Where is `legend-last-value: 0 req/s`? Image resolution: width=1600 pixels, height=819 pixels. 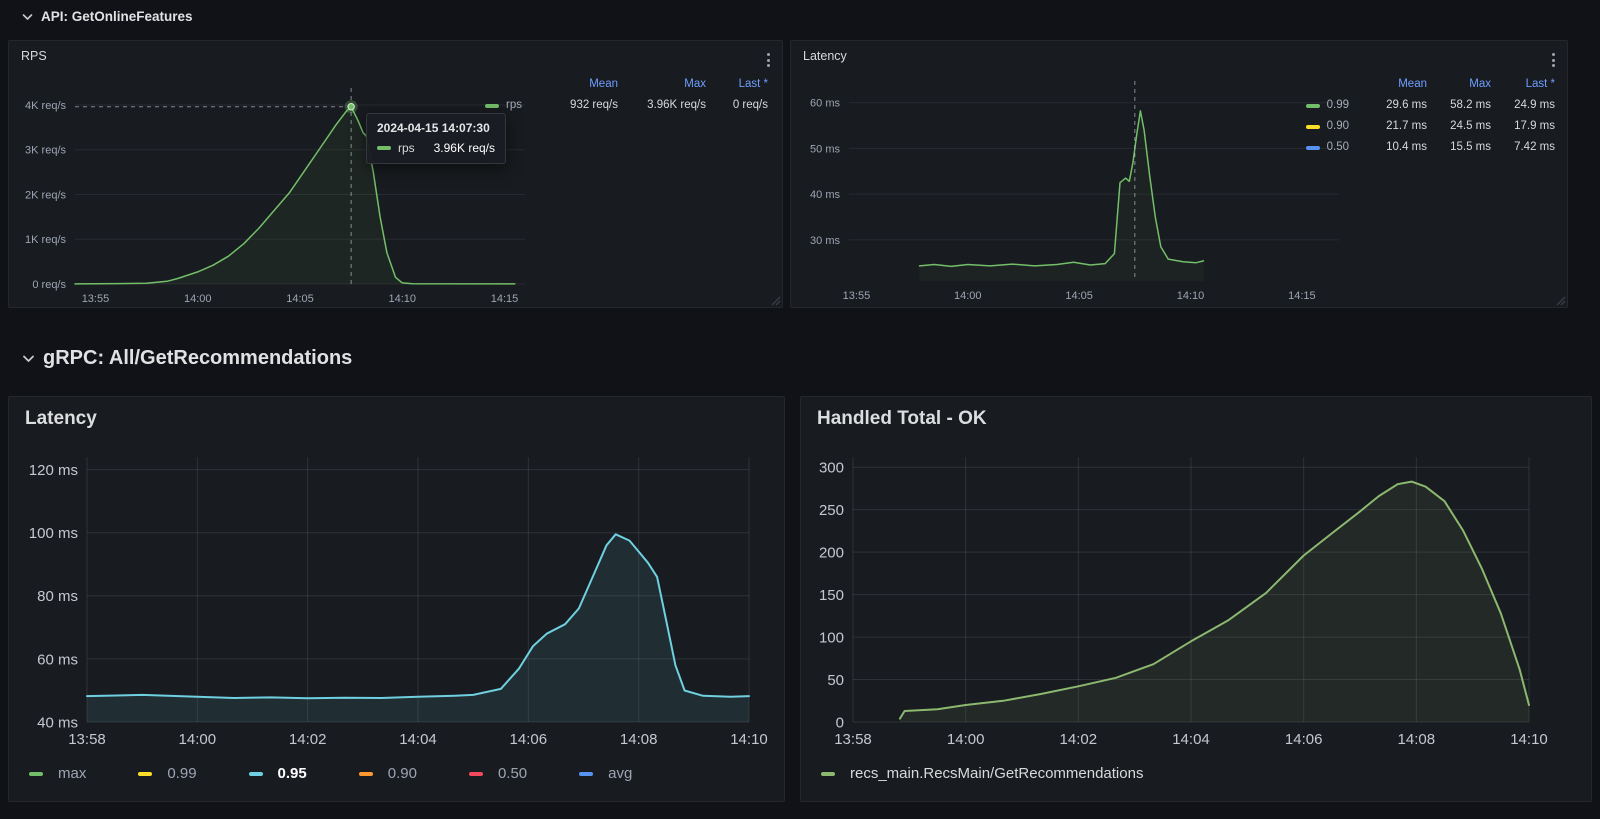 legend-last-value: 0 req/s is located at coordinates (750, 105).